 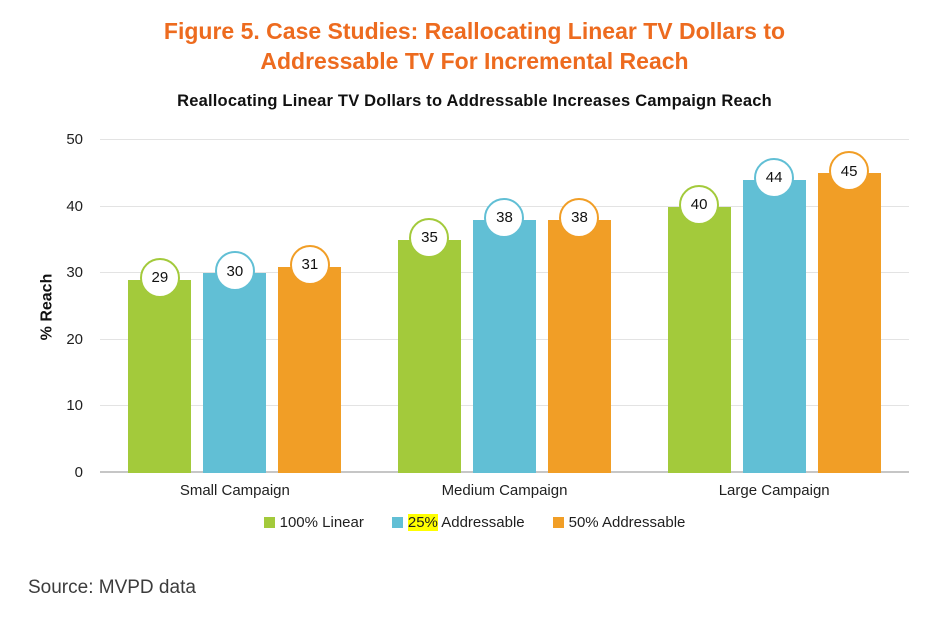 I want to click on data-label: 35, so click(x=429, y=237).